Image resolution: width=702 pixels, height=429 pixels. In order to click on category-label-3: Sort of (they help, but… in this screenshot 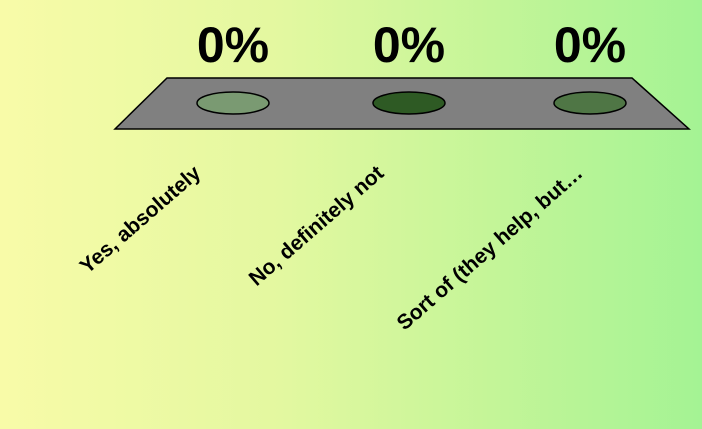, I will do `click(490, 247)`.